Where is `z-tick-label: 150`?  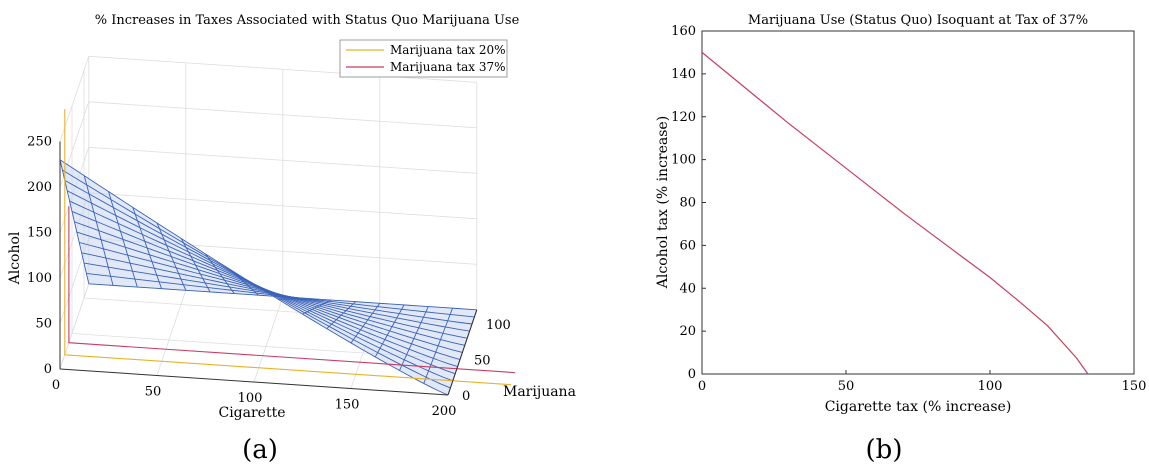 z-tick-label: 150 is located at coordinates (39, 233).